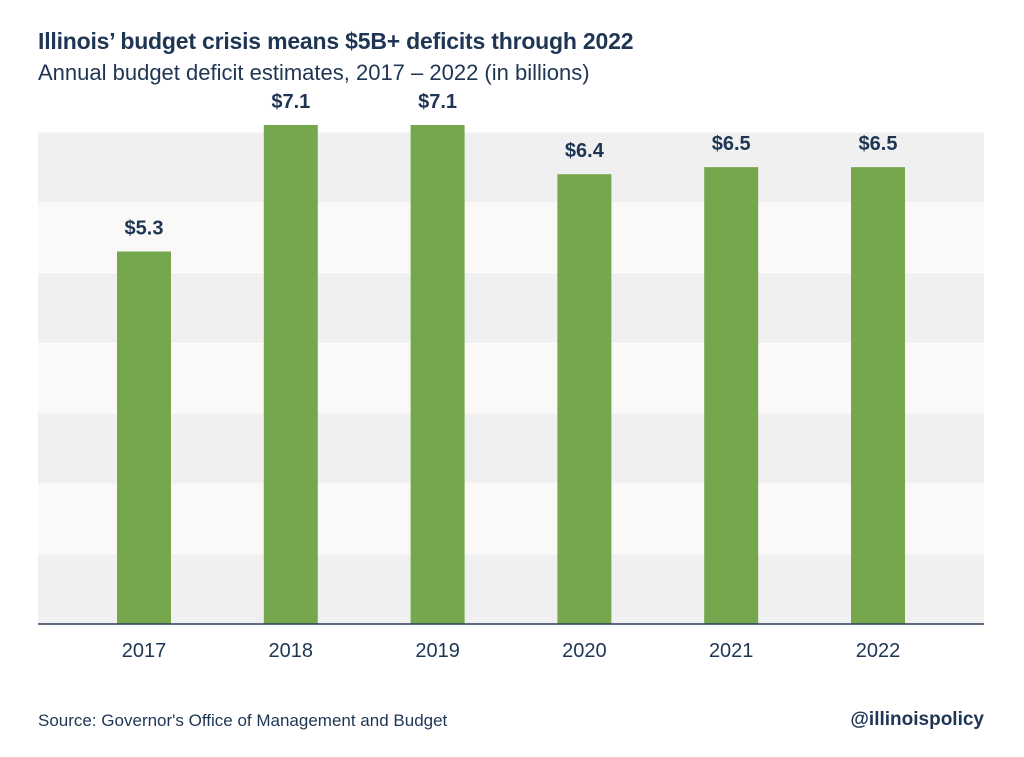 The width and height of the screenshot is (1024, 757). Describe the element at coordinates (290, 374) in the screenshot. I see `bar-2018` at that location.